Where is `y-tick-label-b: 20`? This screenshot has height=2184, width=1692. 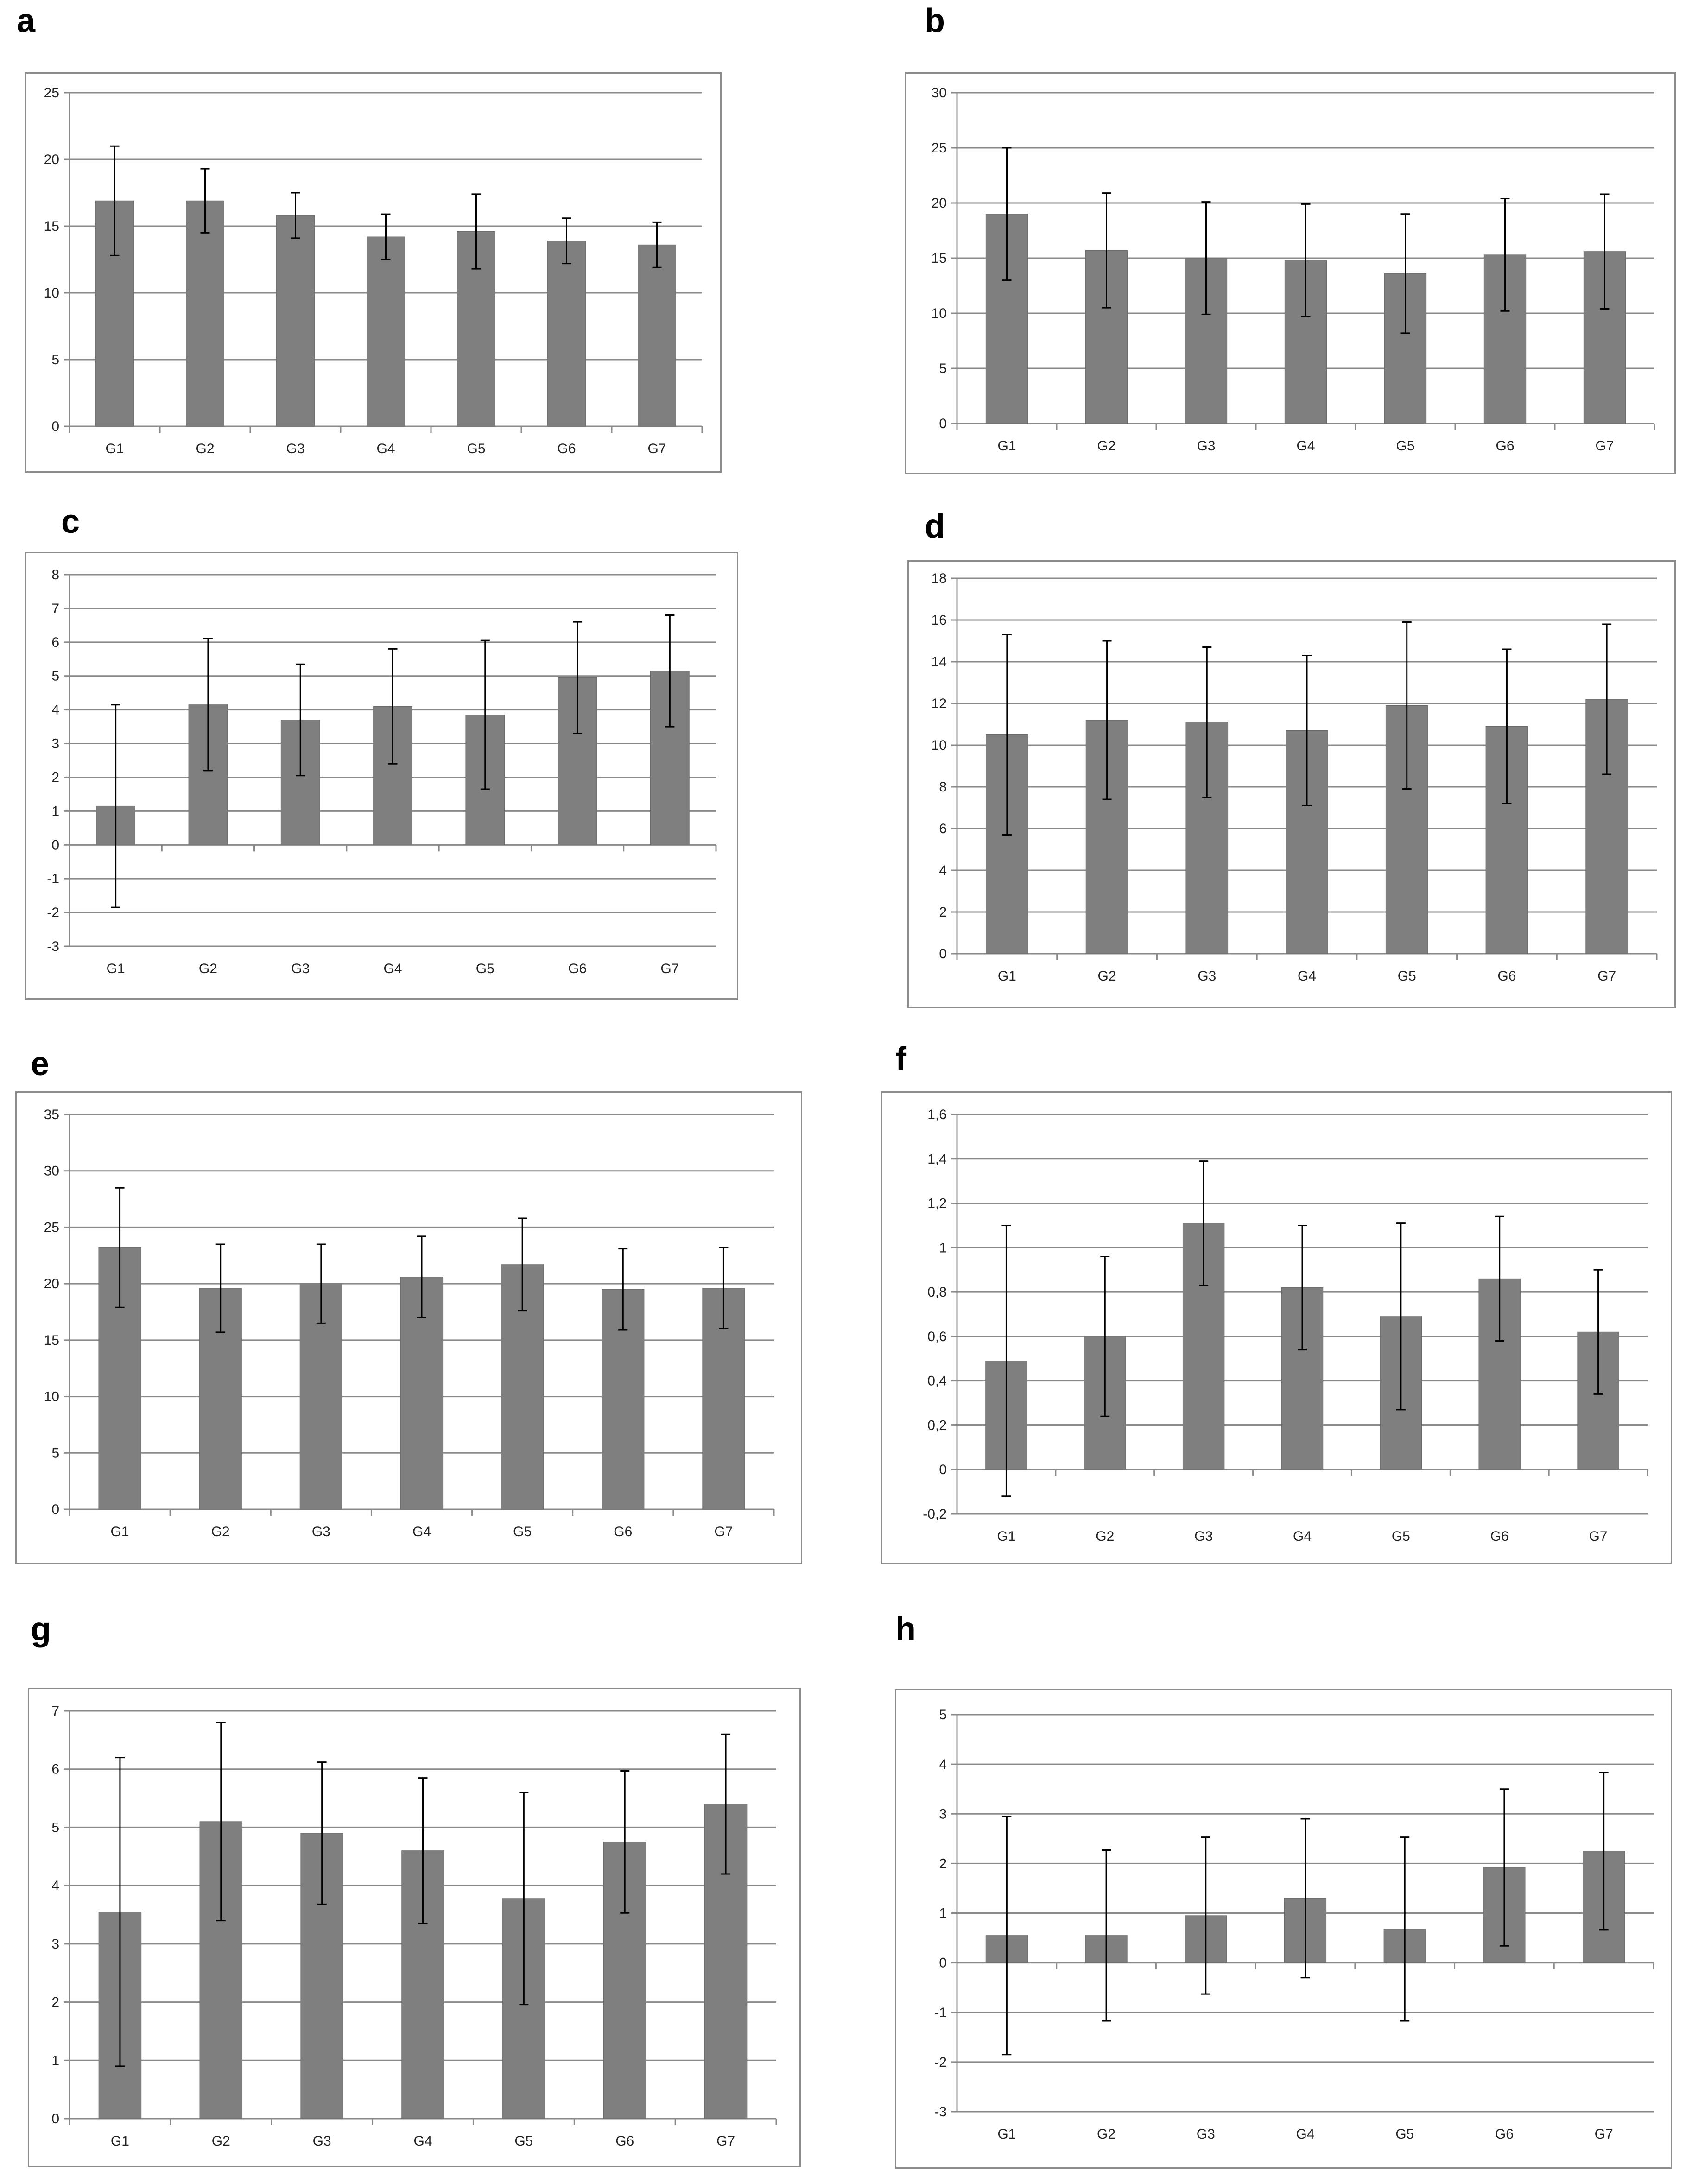
y-tick-label-b: 20 is located at coordinates (939, 203).